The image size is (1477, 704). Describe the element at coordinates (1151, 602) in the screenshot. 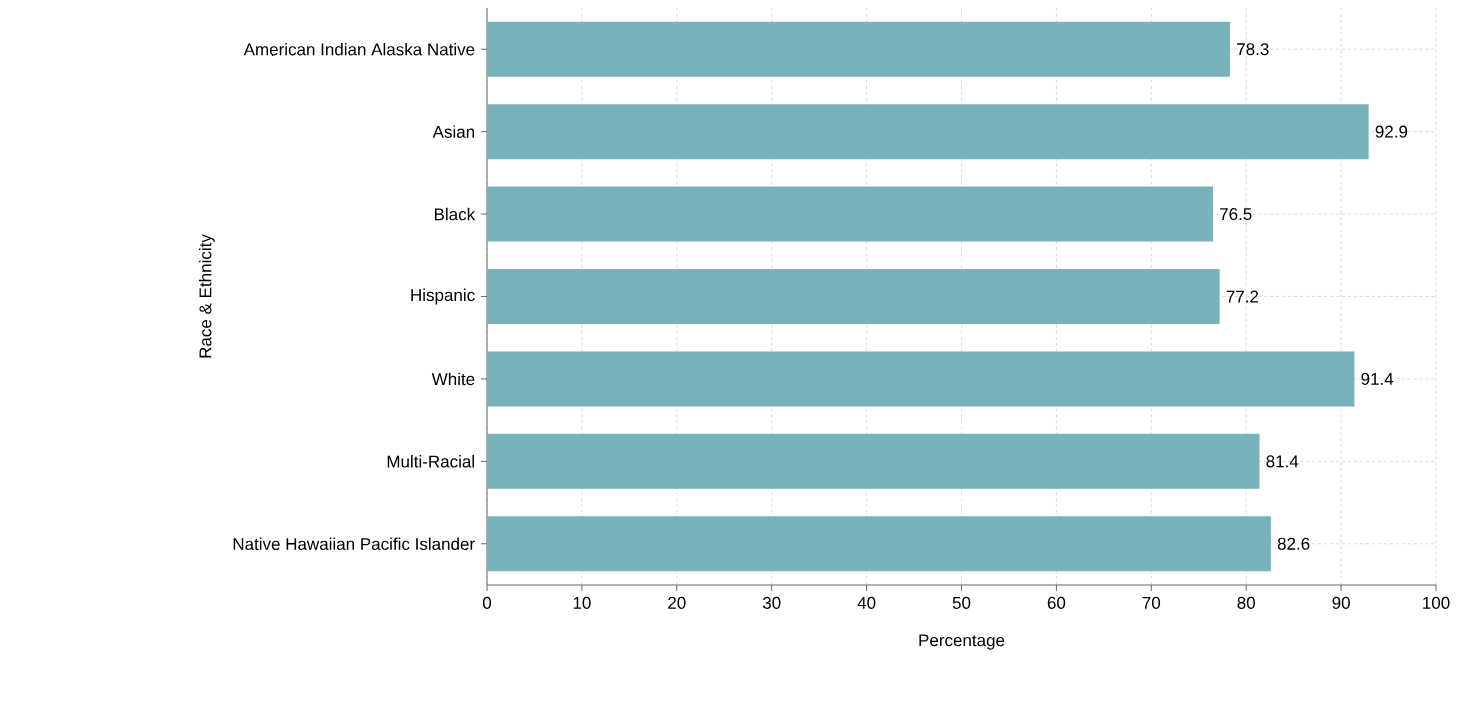

I see `x-tick-label: 70` at that location.